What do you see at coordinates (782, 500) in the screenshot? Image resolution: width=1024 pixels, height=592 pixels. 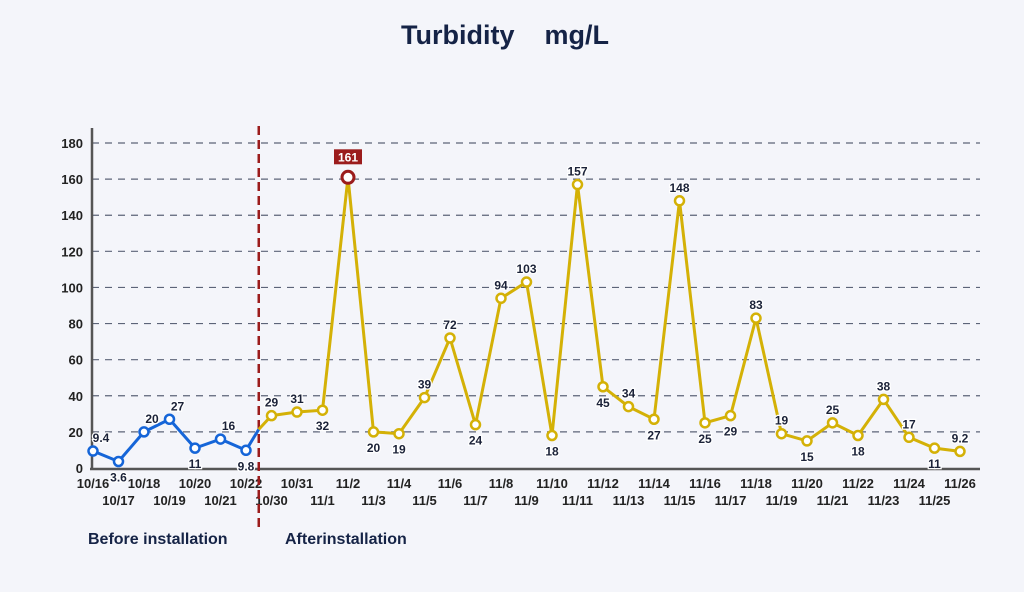 I see `x-tick-label: 11/19` at bounding box center [782, 500].